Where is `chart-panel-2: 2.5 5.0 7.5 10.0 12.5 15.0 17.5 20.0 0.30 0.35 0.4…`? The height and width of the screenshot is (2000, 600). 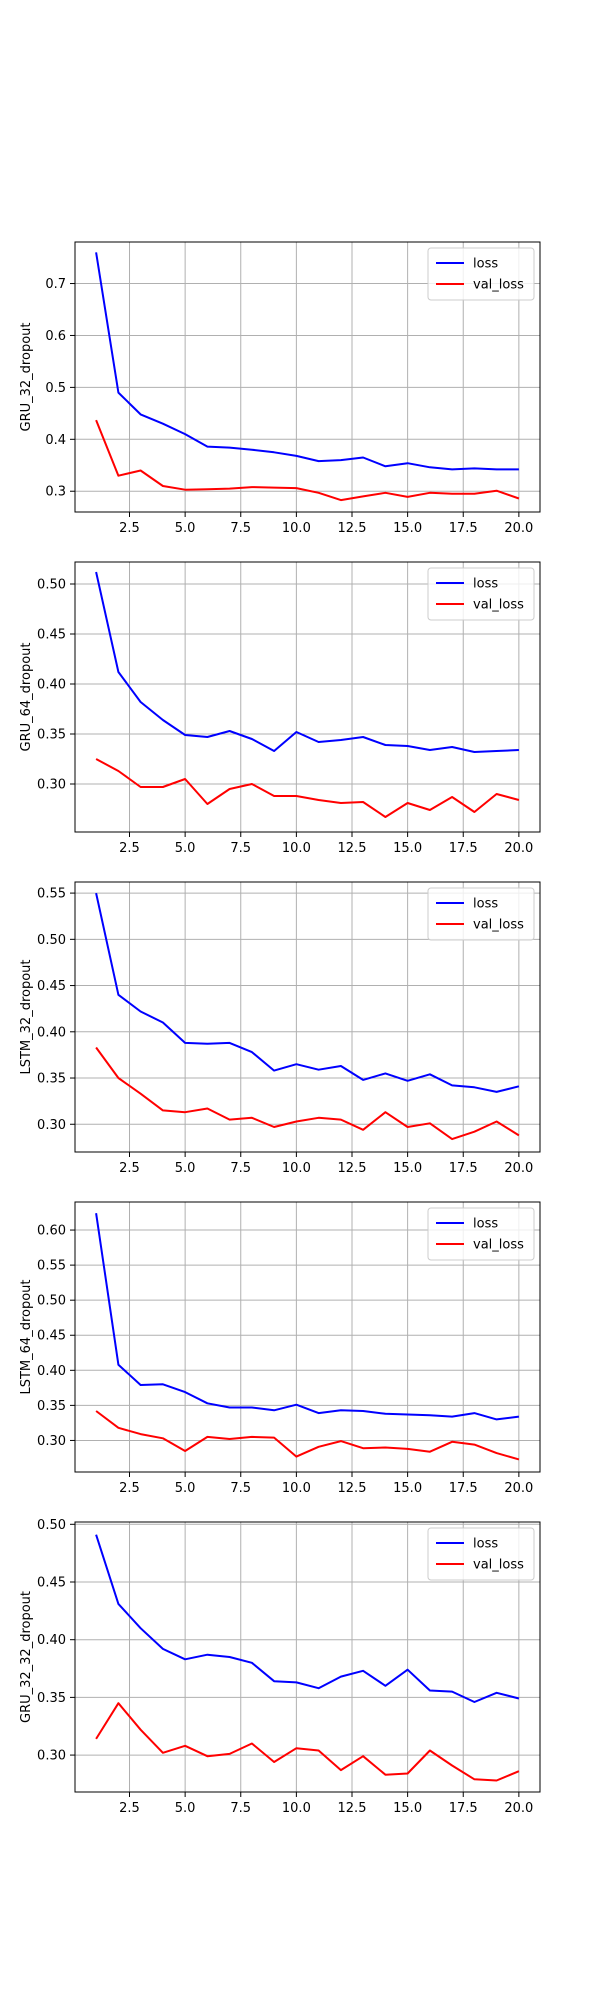
chart-panel-2: 2.5 5.0 7.5 10.0 12.5 15.0 17.5 20.0 0.30 0.35 0.4… is located at coordinates (280, 708).